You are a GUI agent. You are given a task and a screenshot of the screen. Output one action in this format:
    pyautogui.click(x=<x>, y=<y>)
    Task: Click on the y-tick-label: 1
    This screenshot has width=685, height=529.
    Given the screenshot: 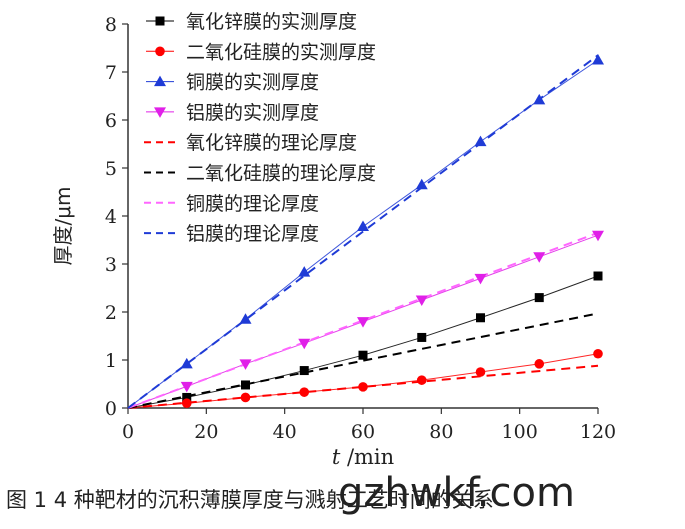 What is the action you would take?
    pyautogui.click(x=111, y=361)
    